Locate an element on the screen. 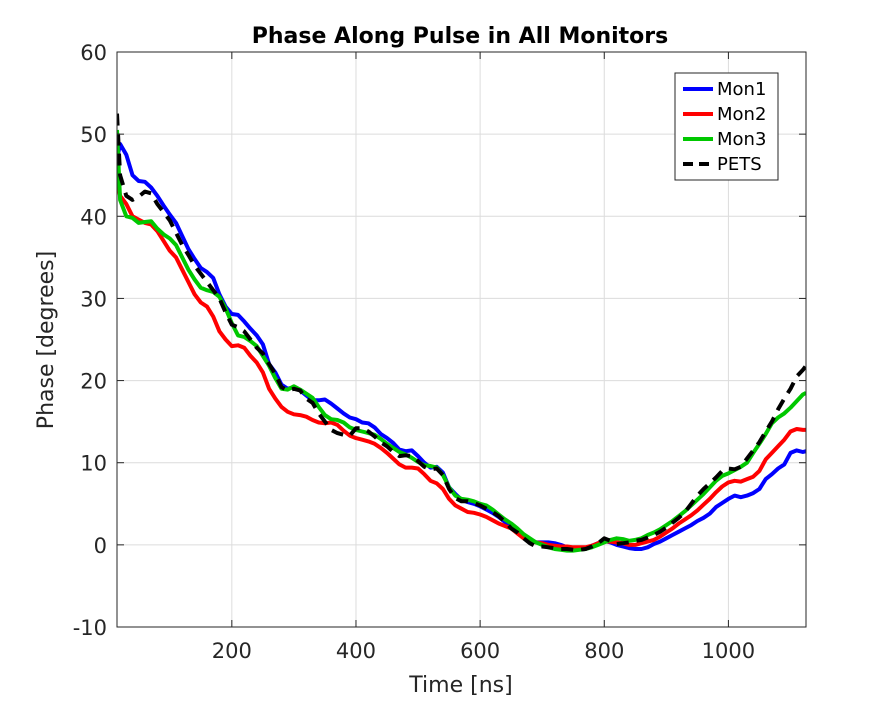 The width and height of the screenshot is (891, 703). x-tick-label: 800 is located at coordinates (604, 651).